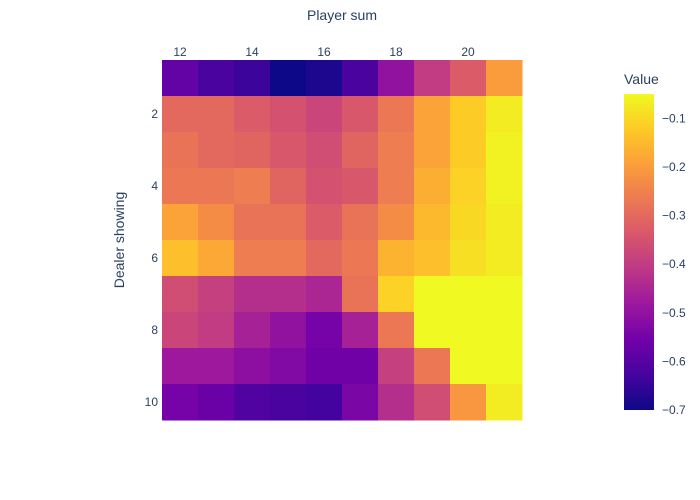 Image resolution: width=700 pixels, height=500 pixels. I want to click on colorbar-tick-label: −0.3, so click(674, 216).